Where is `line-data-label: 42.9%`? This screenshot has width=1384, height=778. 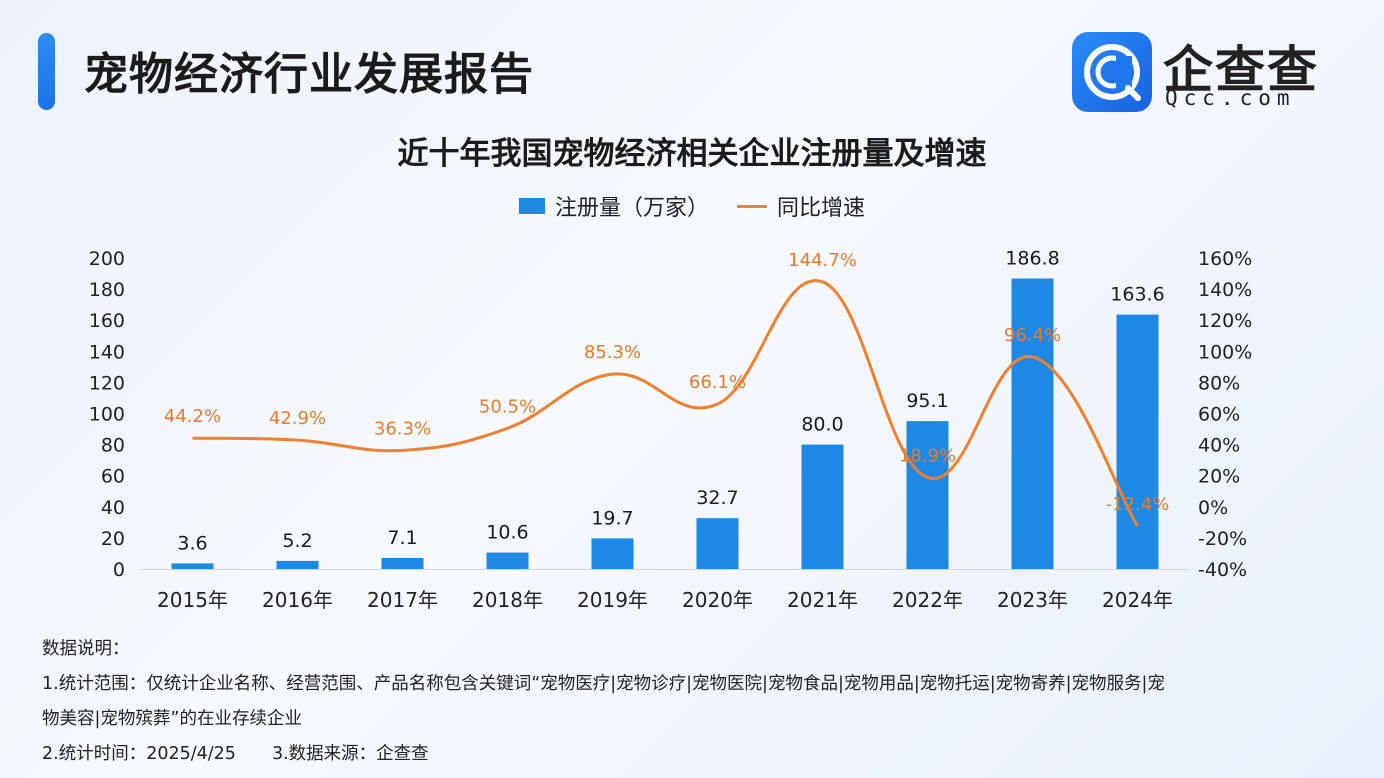
line-data-label: 42.9% is located at coordinates (297, 418).